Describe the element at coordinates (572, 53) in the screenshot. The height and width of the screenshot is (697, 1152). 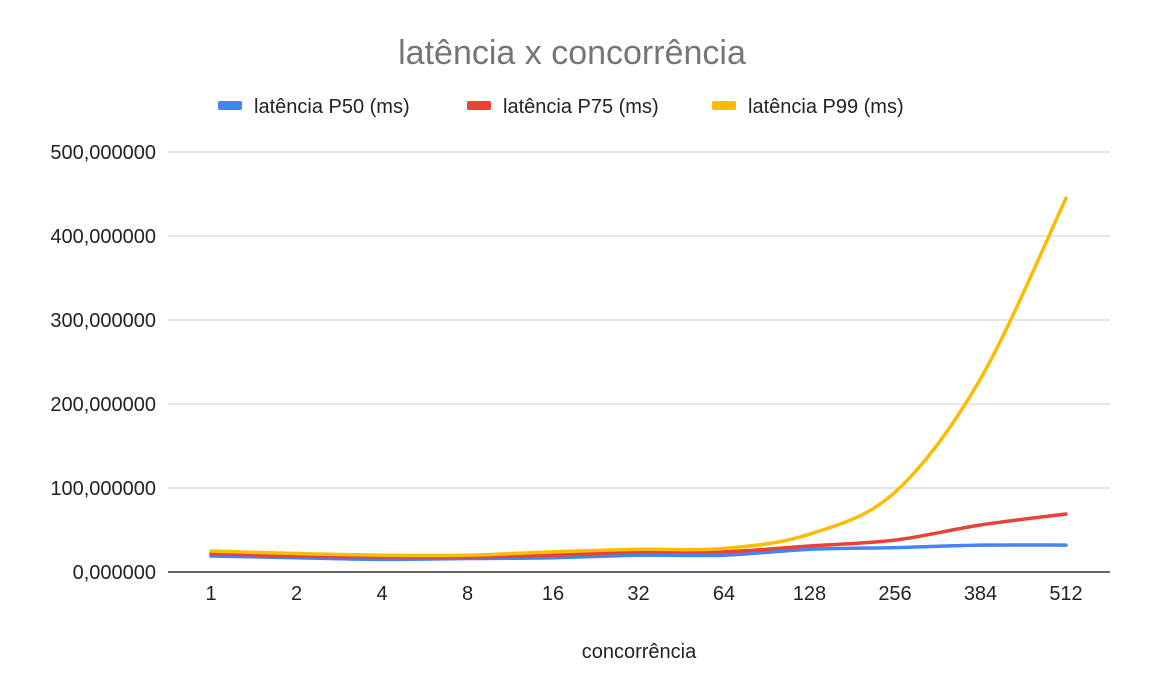
I see `chart-title: latência x concorrência` at that location.